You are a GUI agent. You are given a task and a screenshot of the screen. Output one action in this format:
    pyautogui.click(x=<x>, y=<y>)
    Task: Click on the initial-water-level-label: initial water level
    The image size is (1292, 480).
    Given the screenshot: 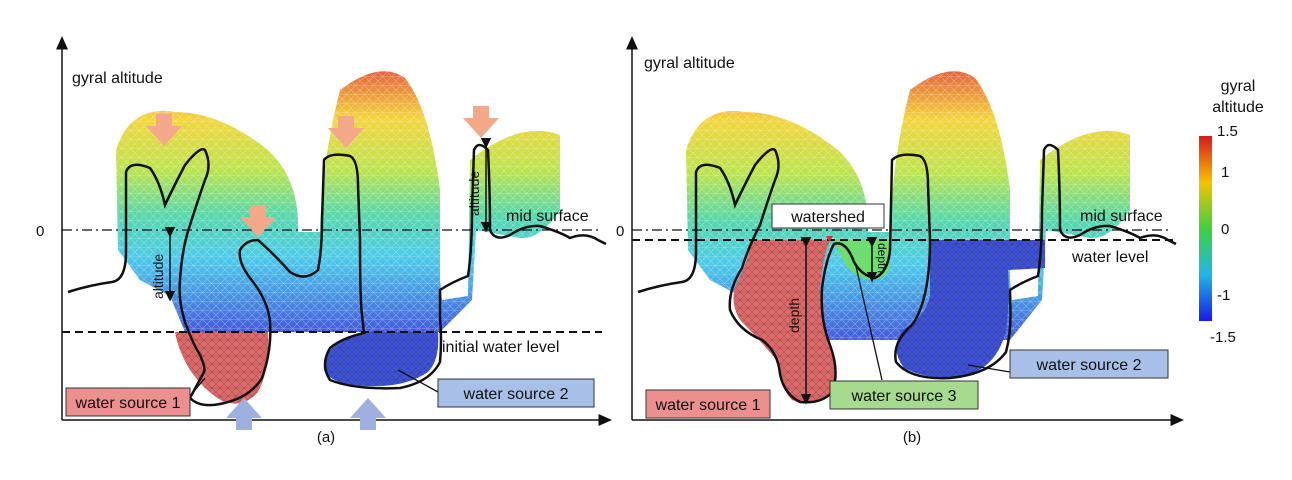 What is the action you would take?
    pyautogui.click(x=500, y=347)
    